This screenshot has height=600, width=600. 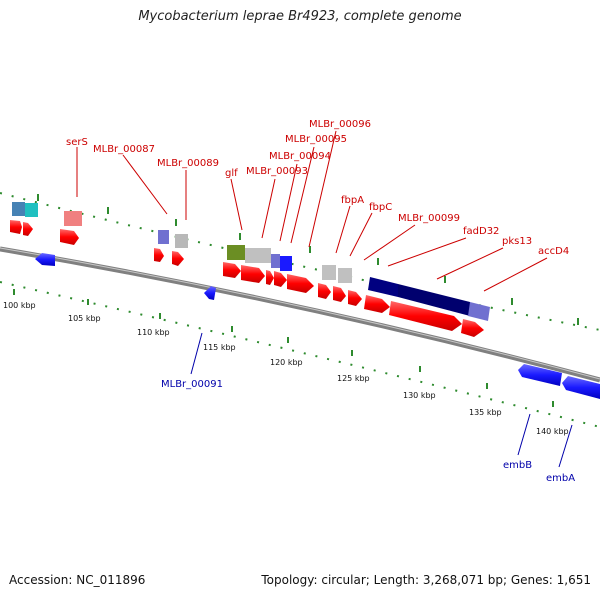 I want to click on tick-label: 125 kbp, so click(x=353, y=378).